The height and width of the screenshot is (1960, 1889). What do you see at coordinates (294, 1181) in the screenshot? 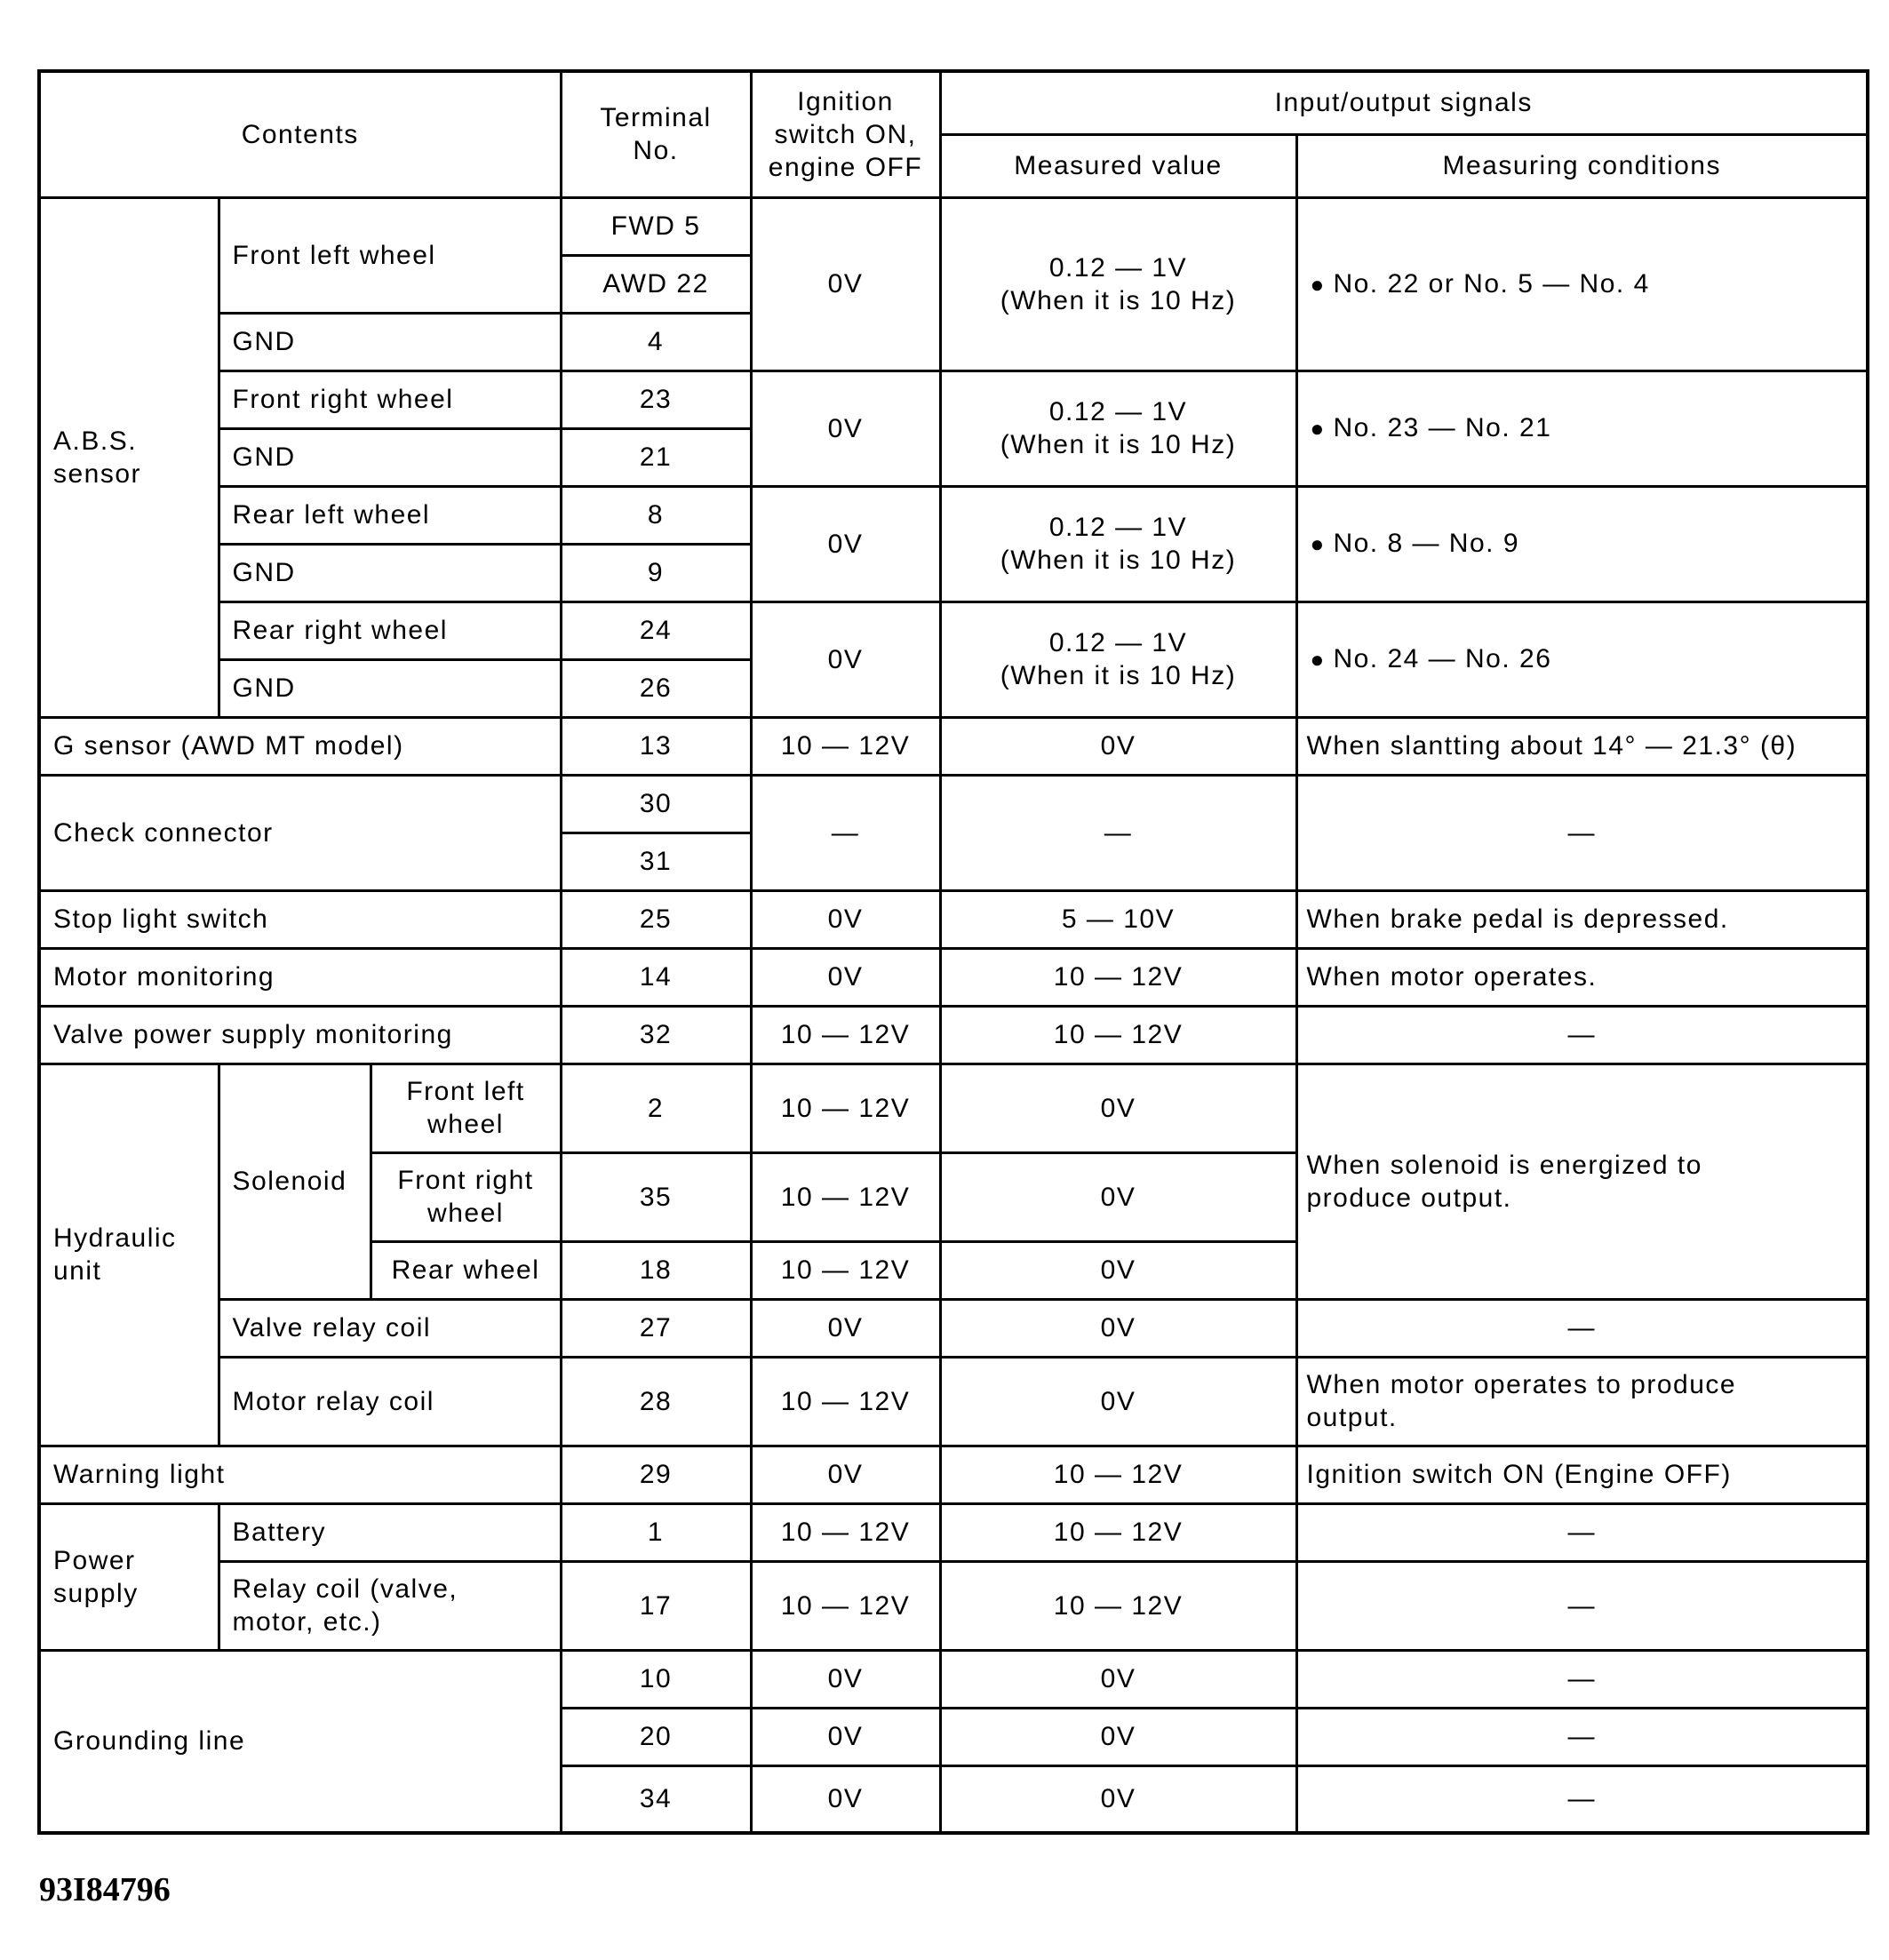
I see `solenoid-label: Solenoid` at bounding box center [294, 1181].